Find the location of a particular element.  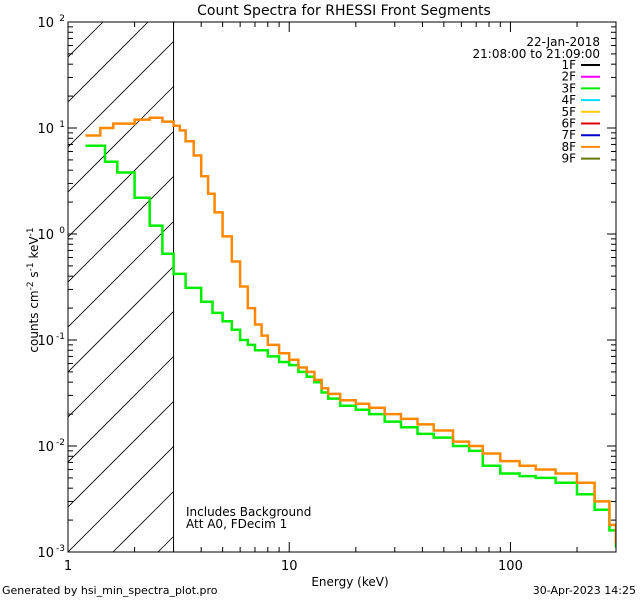

x-tick-label: 1 is located at coordinates (68, 566).